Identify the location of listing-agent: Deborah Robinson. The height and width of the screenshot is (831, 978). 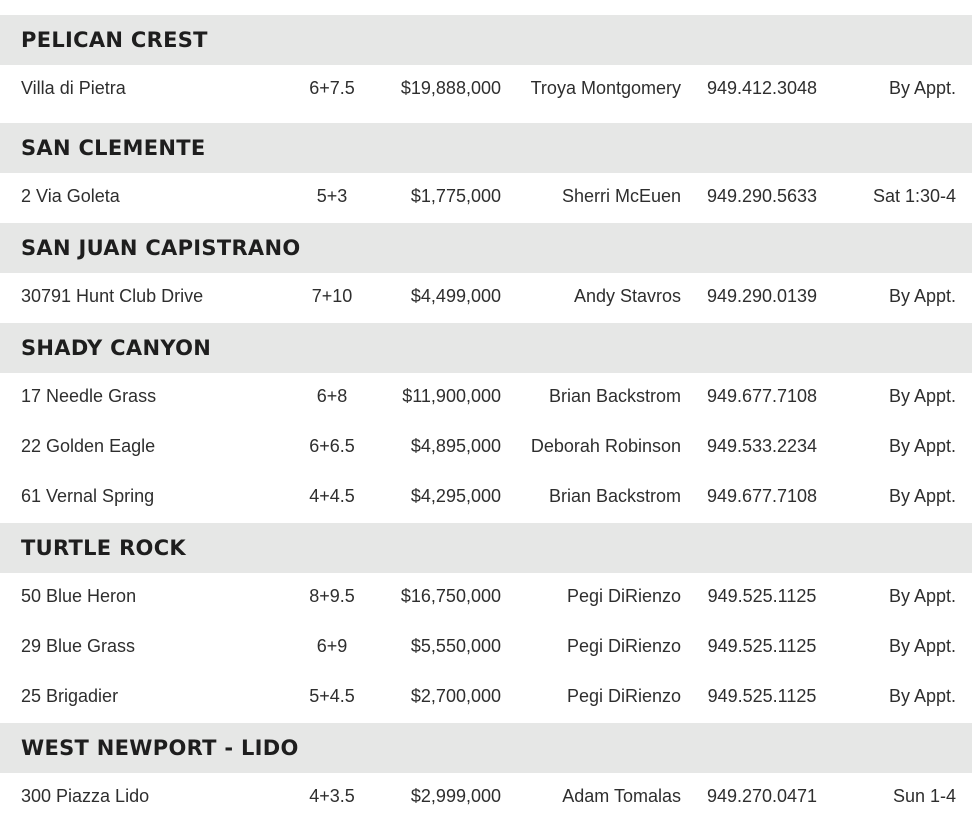
(605, 446).